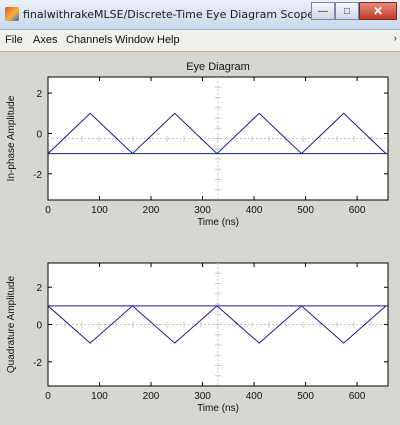 The height and width of the screenshot is (425, 400). I want to click on minimize-button: —, so click(323, 11).